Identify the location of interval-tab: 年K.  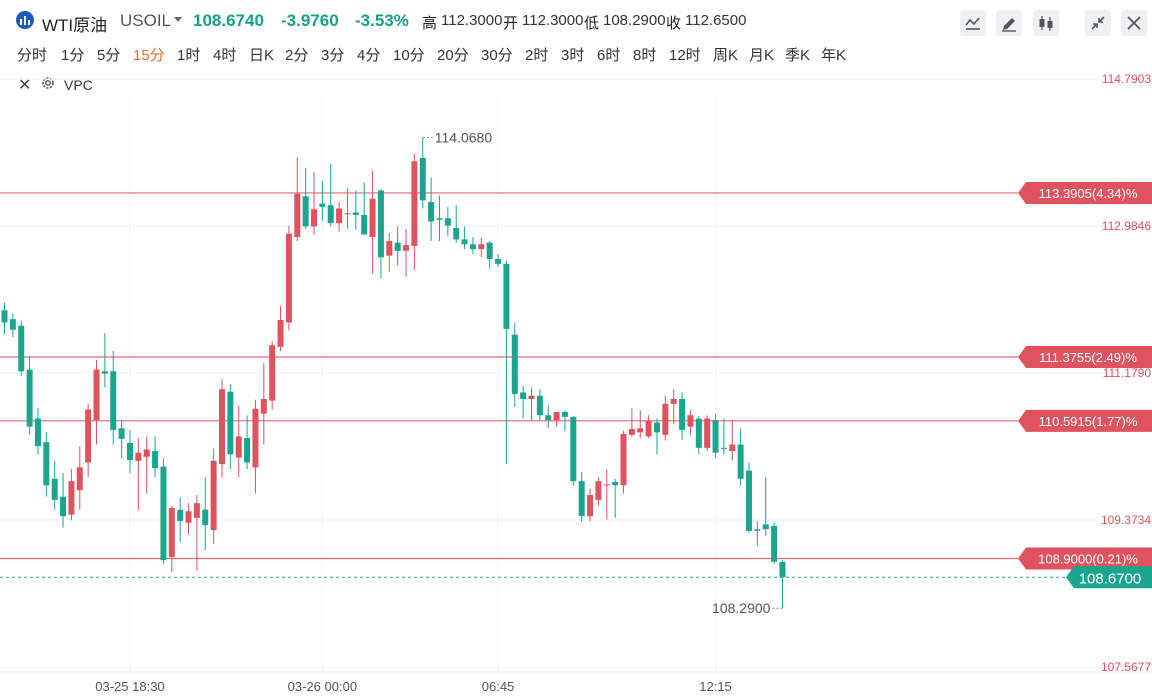
(834, 55).